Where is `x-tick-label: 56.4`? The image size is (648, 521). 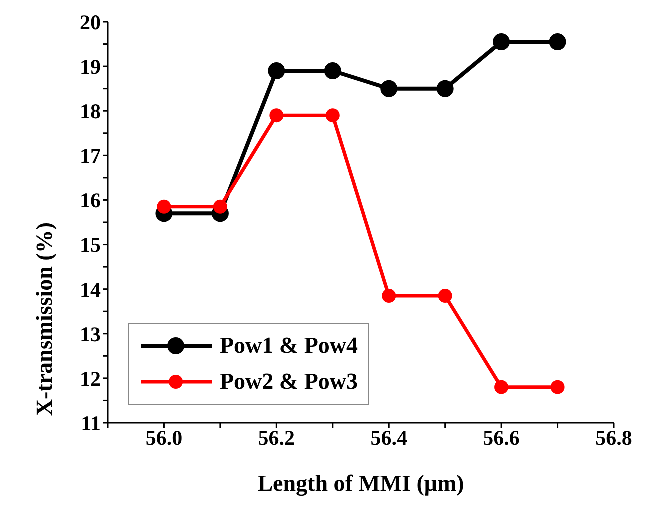
x-tick-label: 56.4 is located at coordinates (389, 438).